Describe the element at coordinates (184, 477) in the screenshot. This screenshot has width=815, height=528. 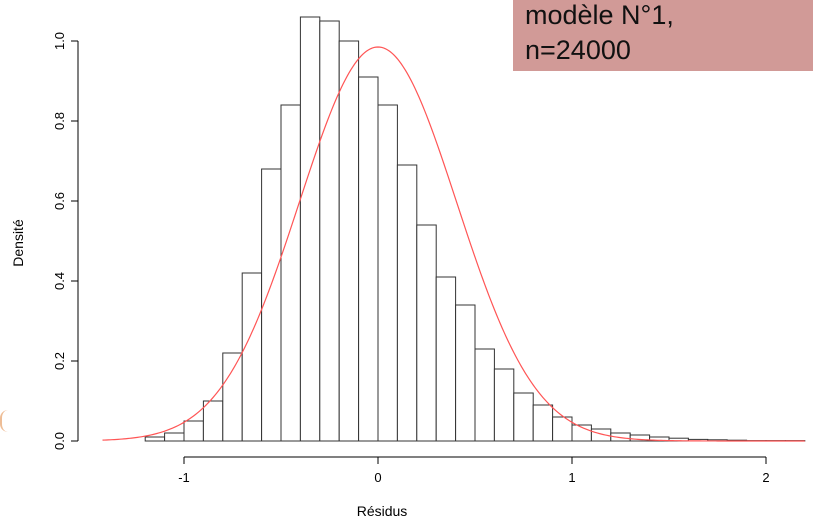
I see `x-tick-label: -1` at that location.